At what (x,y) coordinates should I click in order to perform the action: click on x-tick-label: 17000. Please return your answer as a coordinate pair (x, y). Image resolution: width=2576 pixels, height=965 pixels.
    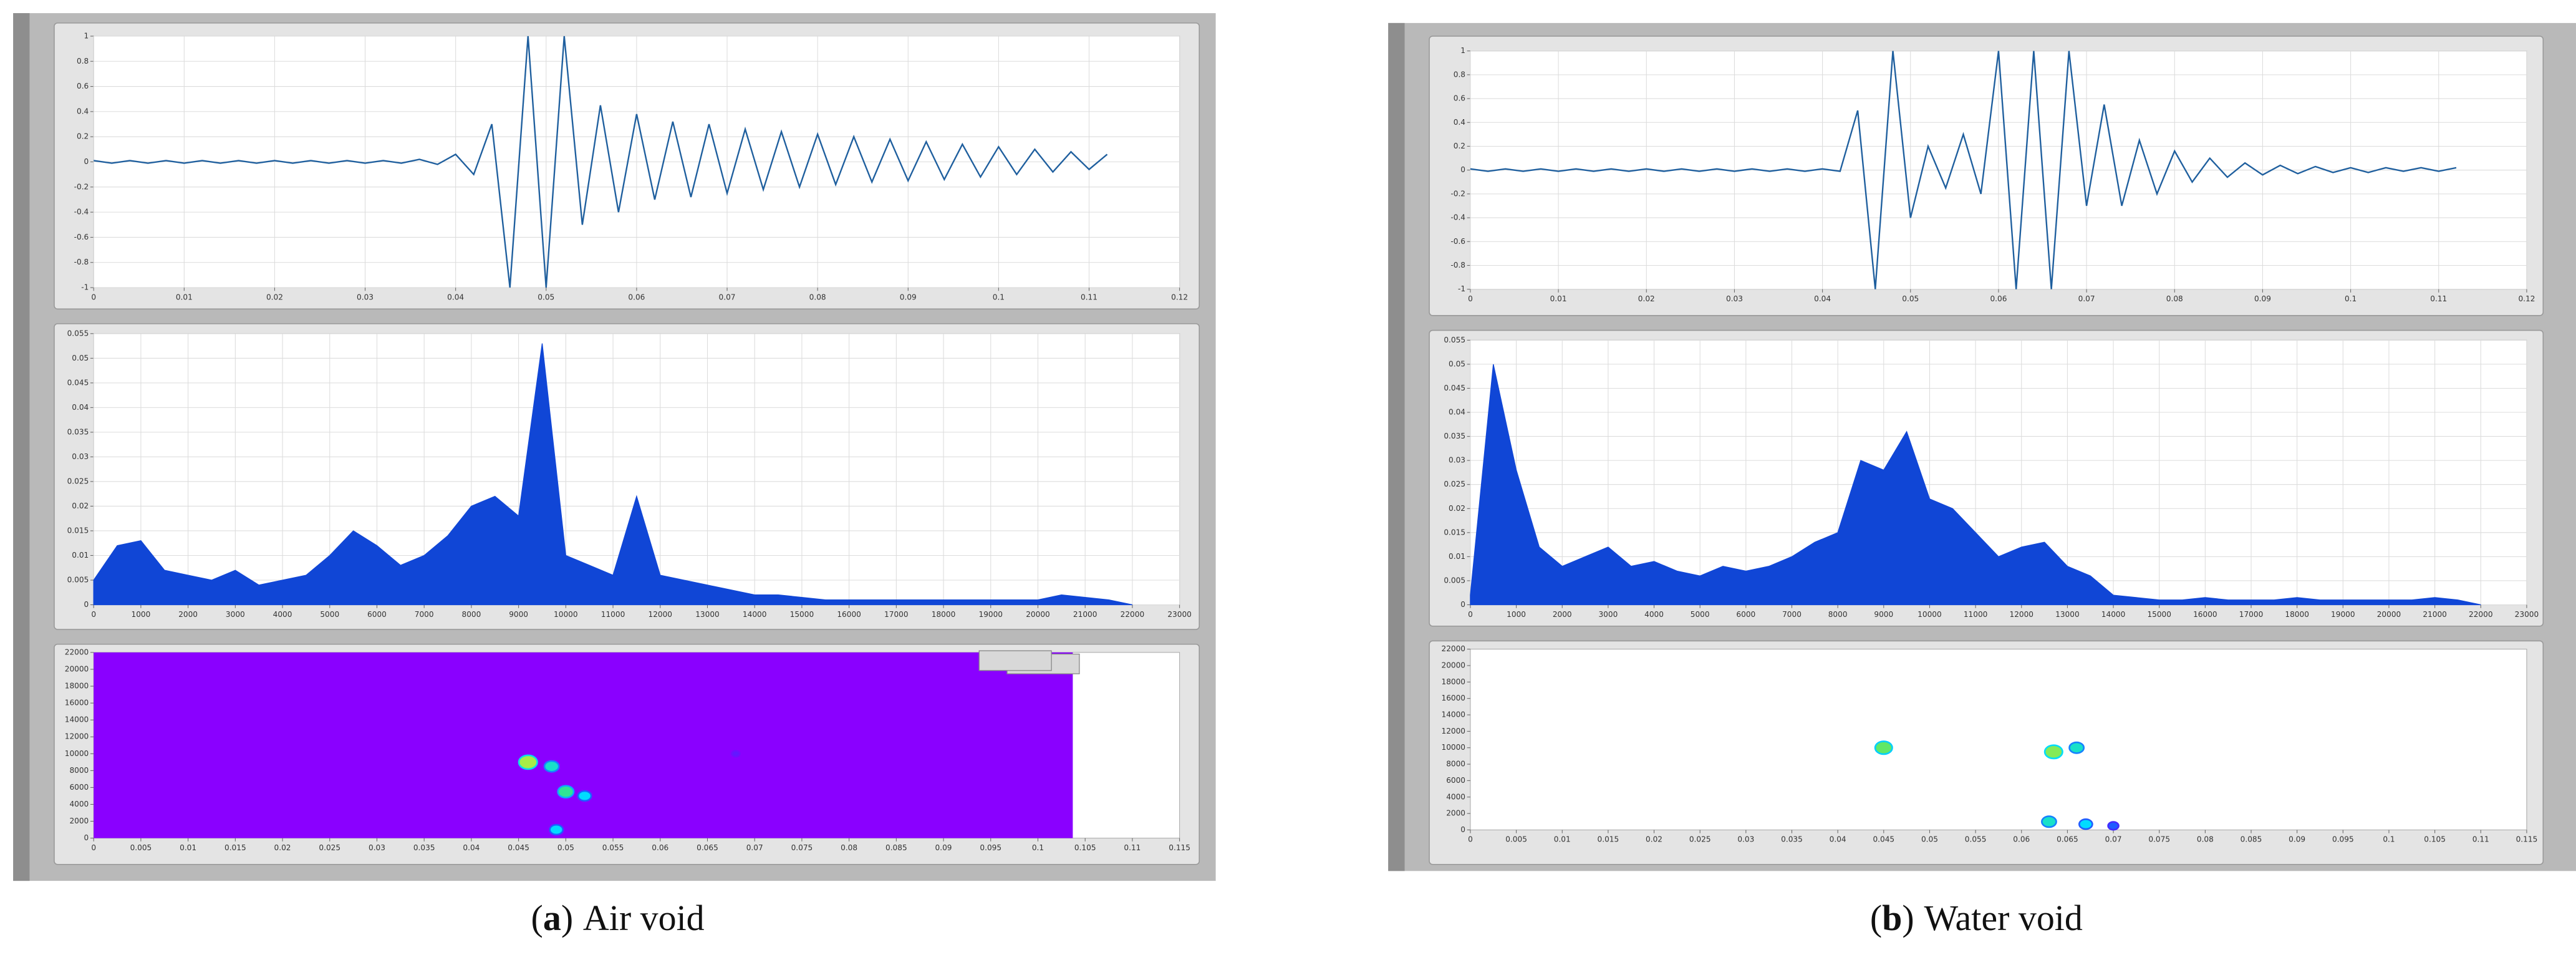
    Looking at the image, I should click on (896, 614).